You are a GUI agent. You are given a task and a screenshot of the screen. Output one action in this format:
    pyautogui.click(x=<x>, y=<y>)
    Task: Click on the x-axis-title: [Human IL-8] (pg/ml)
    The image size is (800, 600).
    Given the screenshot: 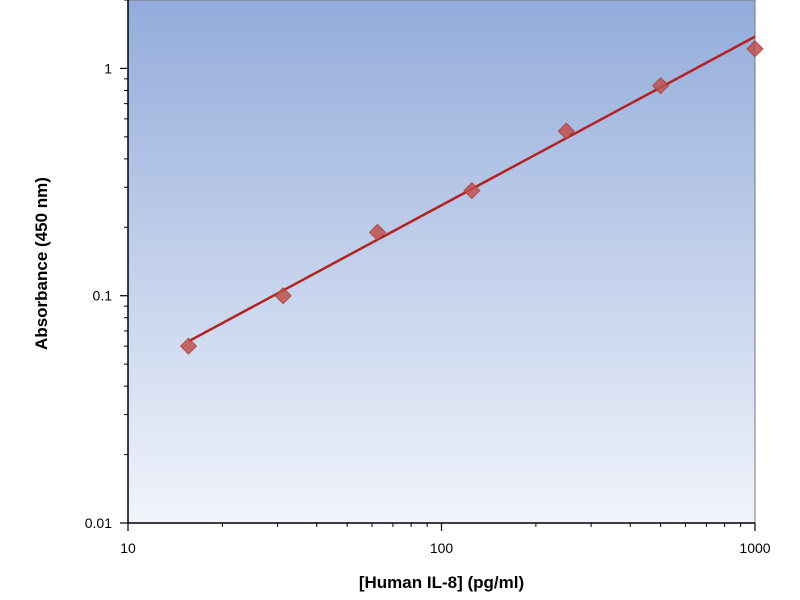 What is the action you would take?
    pyautogui.click(x=441, y=582)
    